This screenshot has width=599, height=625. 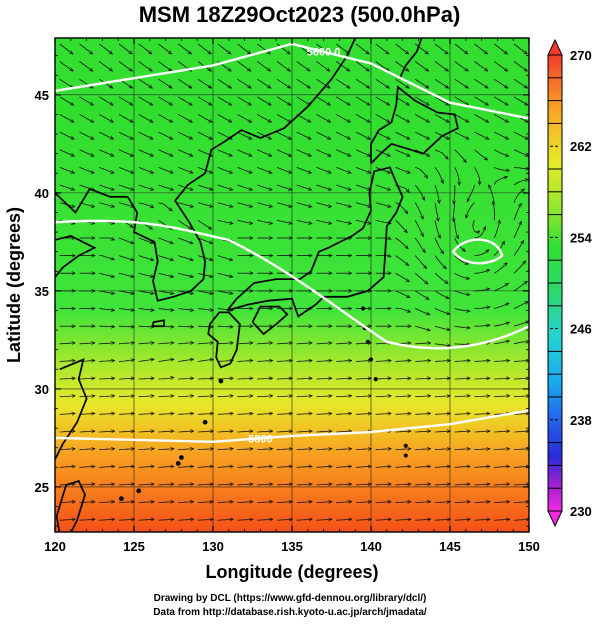 What do you see at coordinates (71, 408) in the screenshot?
I see `coastline-china-east` at bounding box center [71, 408].